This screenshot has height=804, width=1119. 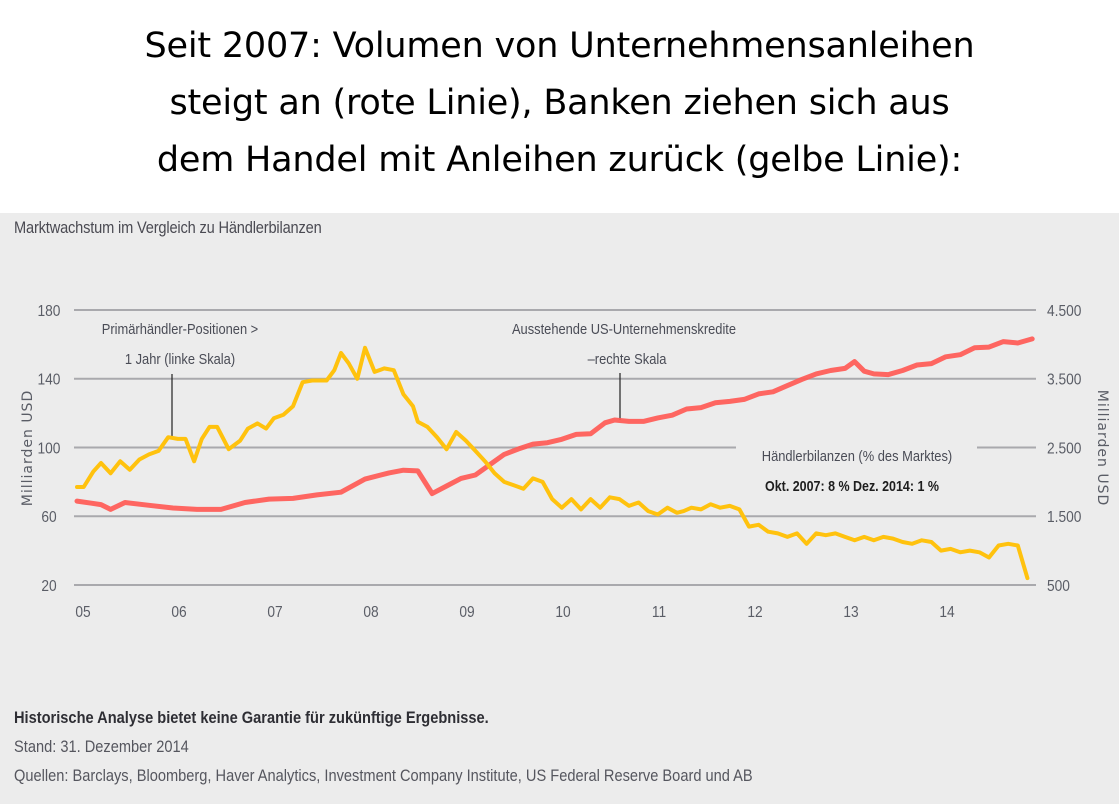 I want to click on y-axis-left-ticks: 180 140 100 60 20, so click(x=49, y=448).